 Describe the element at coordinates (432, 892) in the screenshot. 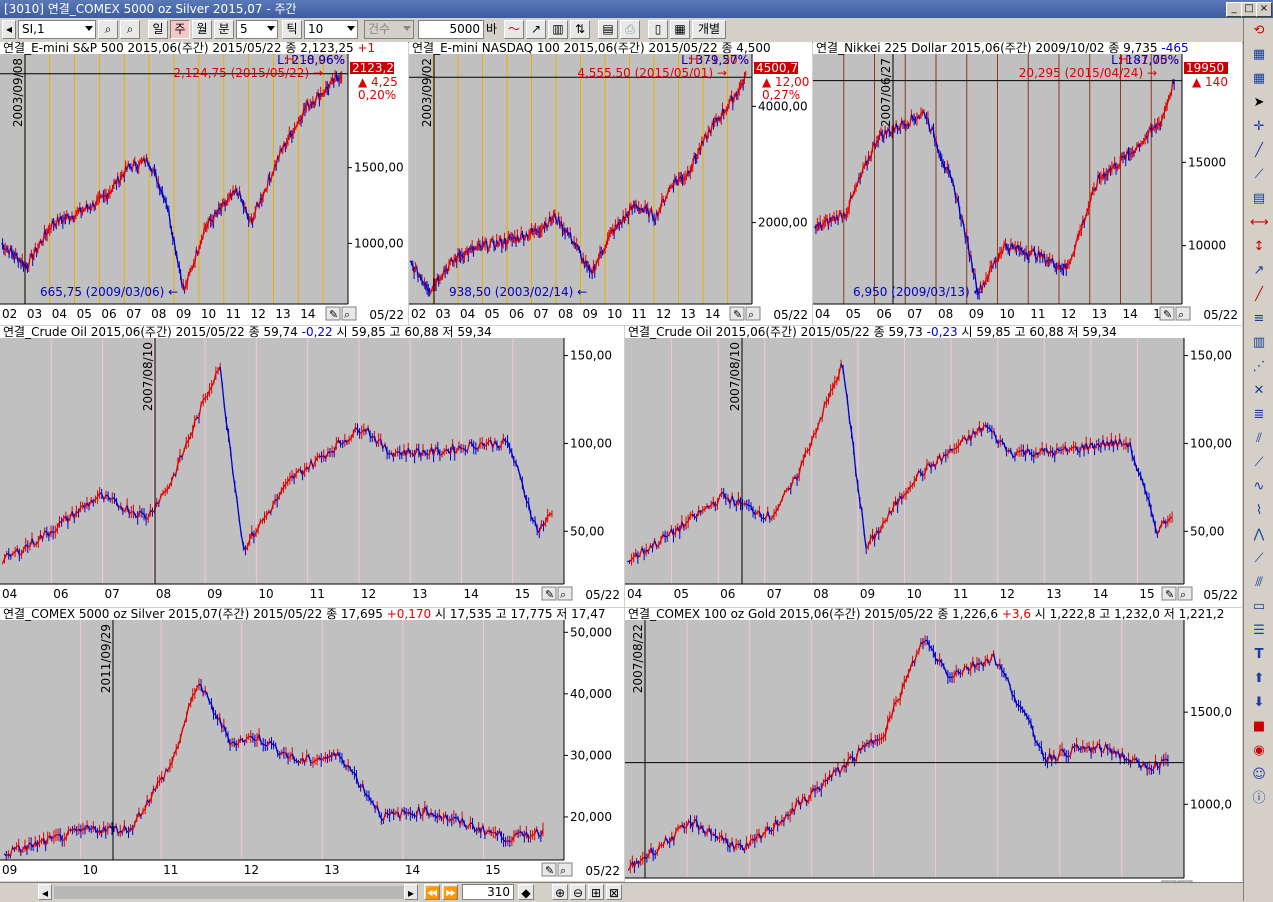

I see `rewind-icon: ⏪` at that location.